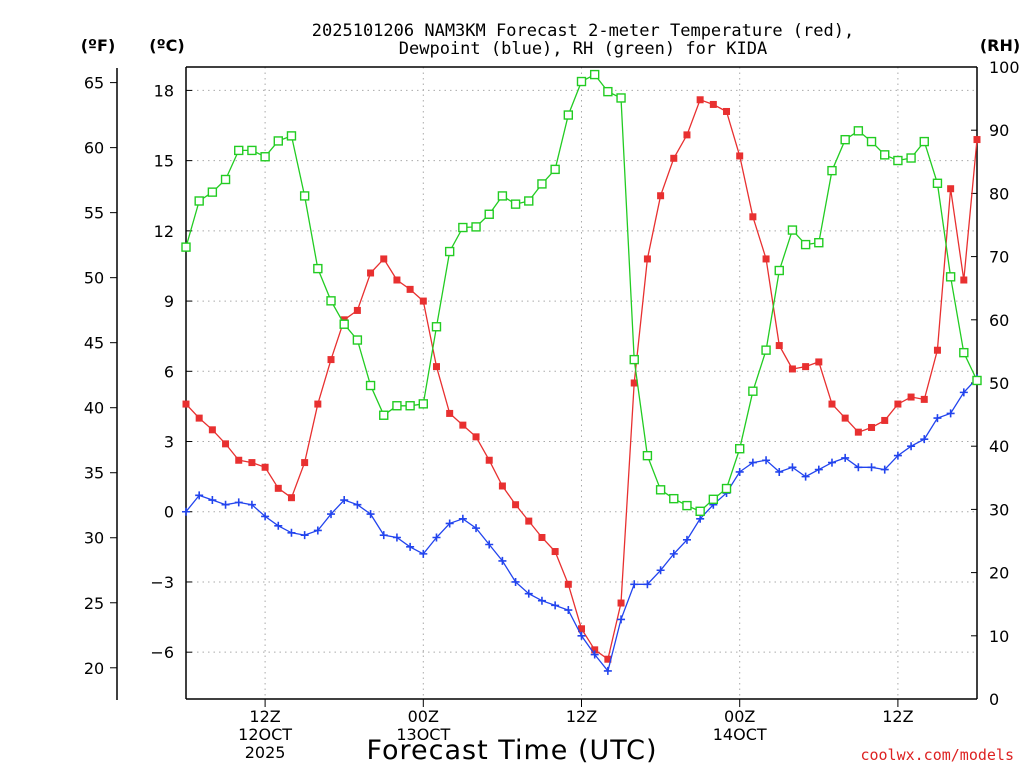 This screenshot has height=768, width=1024. What do you see at coordinates (423, 734) in the screenshot?
I see `x-tick-label-line: 13OCT` at bounding box center [423, 734].